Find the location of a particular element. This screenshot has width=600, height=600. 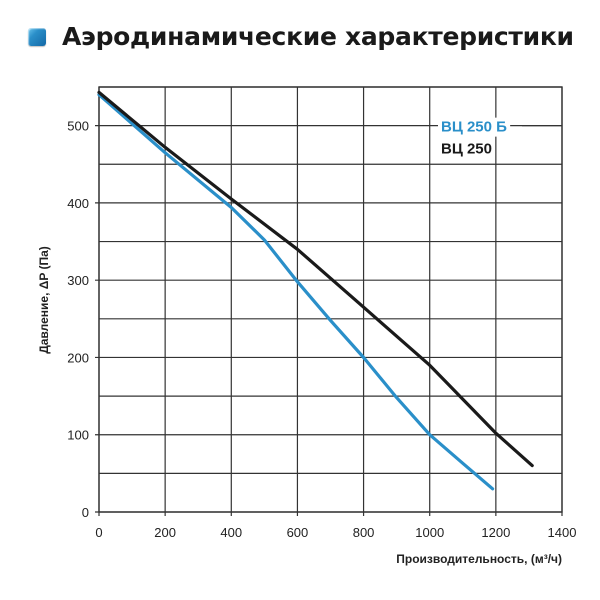

x-axis-ticks: 0 200 400 600 800 1000 1200 1400 is located at coordinates (335, 532).